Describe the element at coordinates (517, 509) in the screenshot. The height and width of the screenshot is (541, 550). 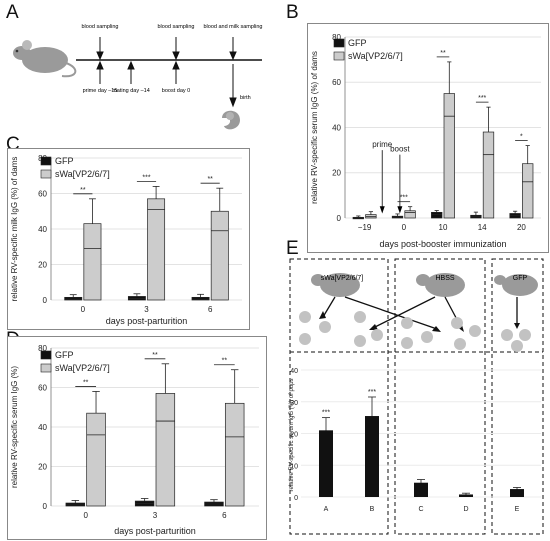
I see `x-tick-label: E` at that location.